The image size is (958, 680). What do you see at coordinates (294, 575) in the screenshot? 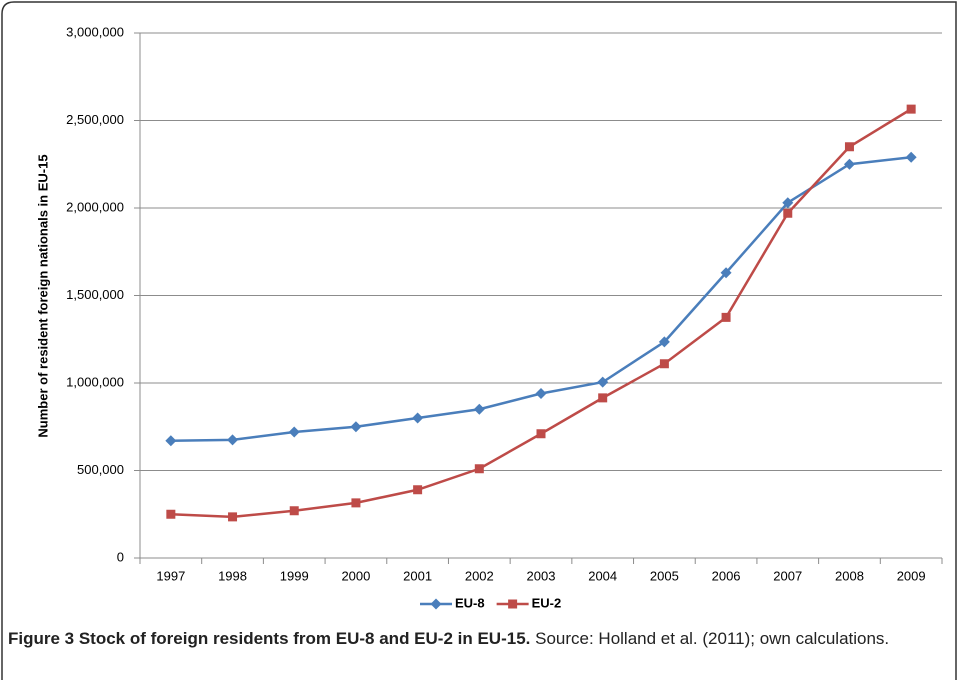
I see `x-tick-label: 1999` at bounding box center [294, 575].